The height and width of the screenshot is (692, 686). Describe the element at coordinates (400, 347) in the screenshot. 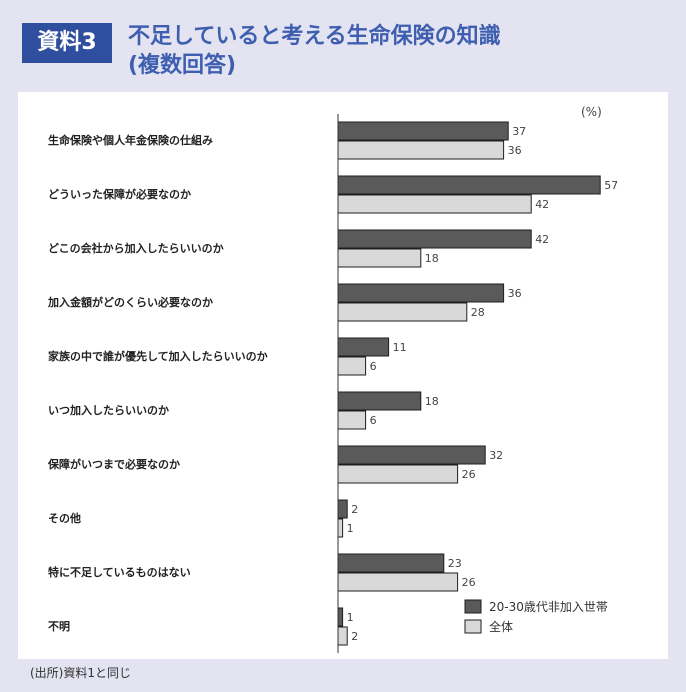

I see `data-label: 11` at that location.